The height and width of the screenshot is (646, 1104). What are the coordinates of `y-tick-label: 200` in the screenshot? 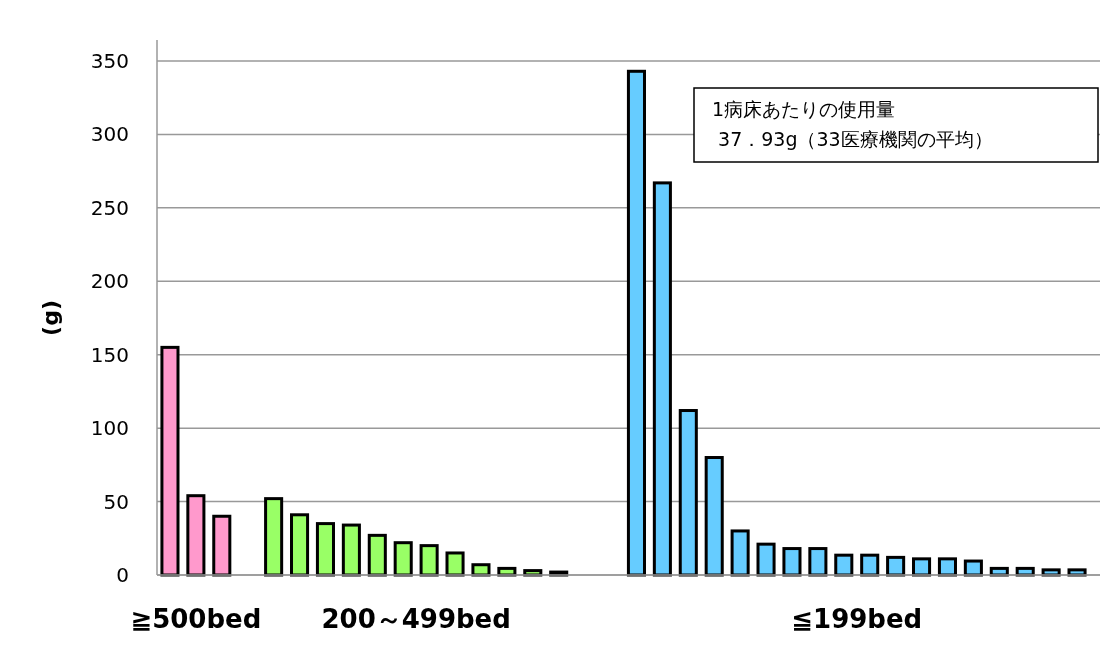 It's located at (109, 281).